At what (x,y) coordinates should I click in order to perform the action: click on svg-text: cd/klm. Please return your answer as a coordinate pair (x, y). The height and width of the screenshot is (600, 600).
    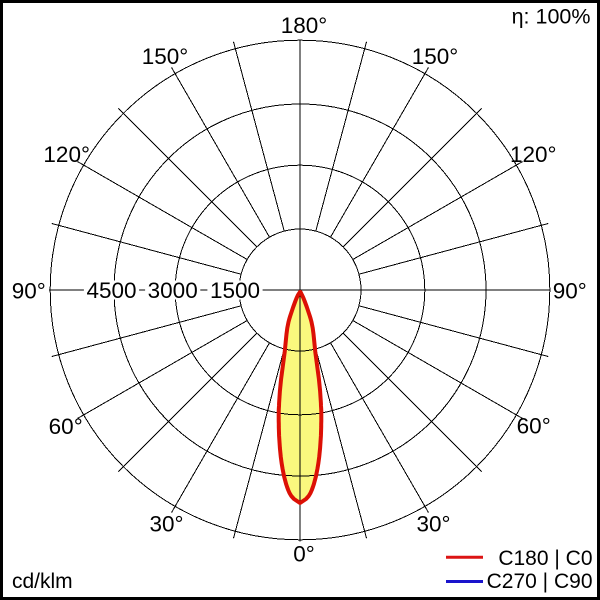
    Looking at the image, I should click on (42, 581).